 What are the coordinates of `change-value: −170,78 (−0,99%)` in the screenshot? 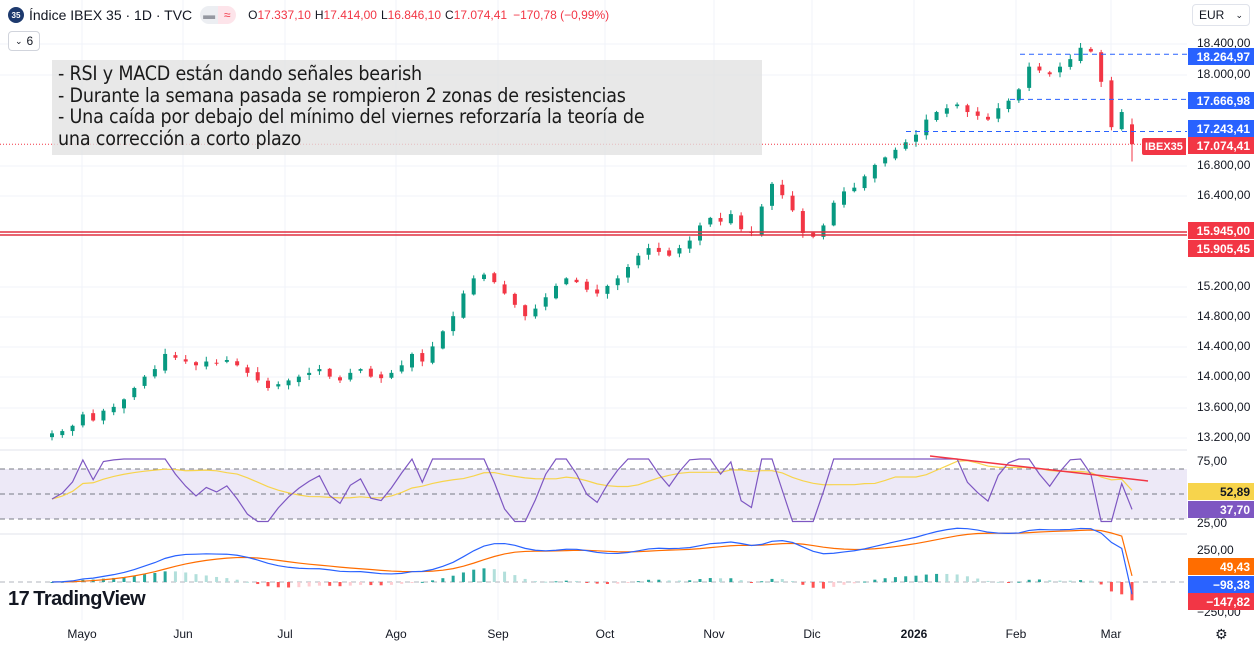 It's located at (561, 15).